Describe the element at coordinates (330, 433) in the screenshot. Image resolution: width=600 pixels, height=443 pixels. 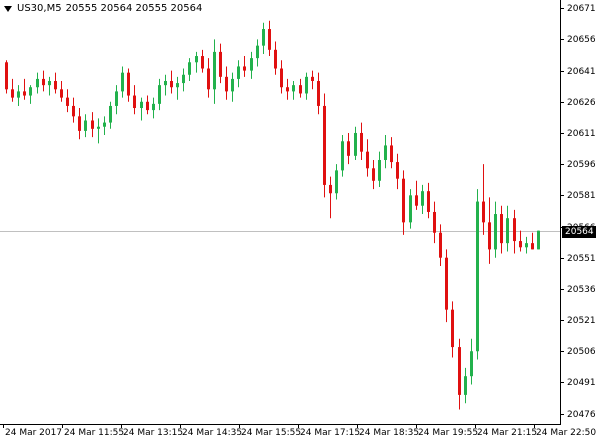
I see `x-tick-label: 24 Mar 17:15` at that location.